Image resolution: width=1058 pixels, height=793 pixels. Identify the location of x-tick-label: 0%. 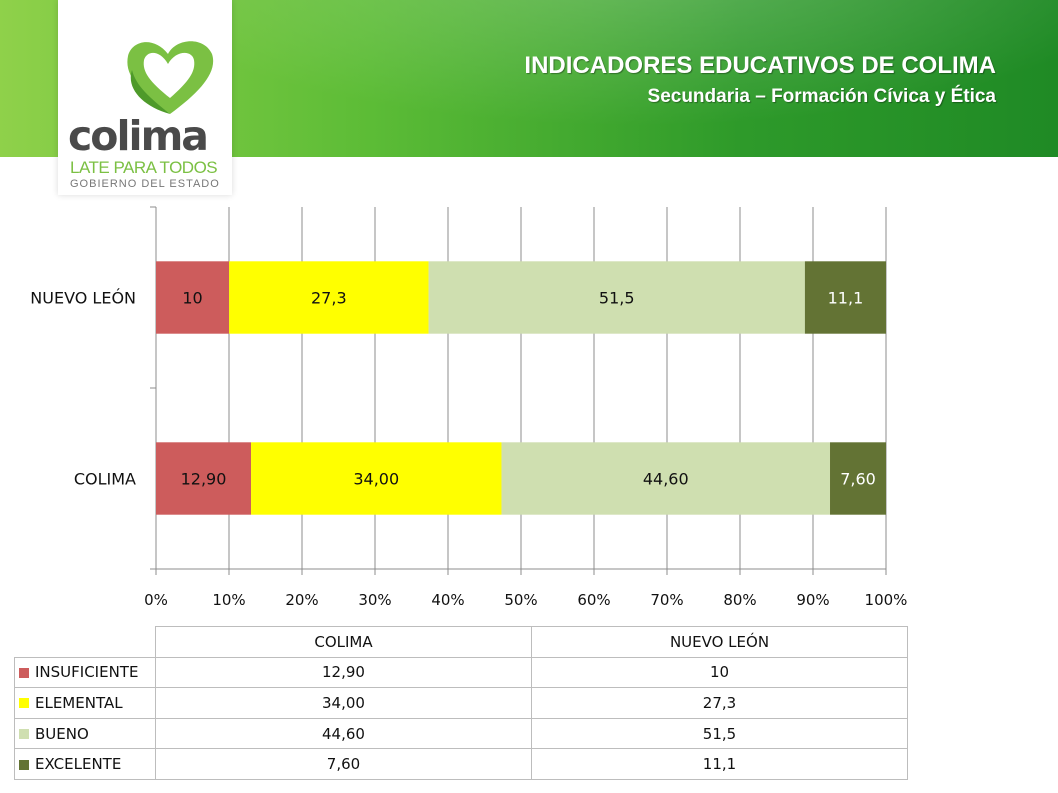
(156, 600).